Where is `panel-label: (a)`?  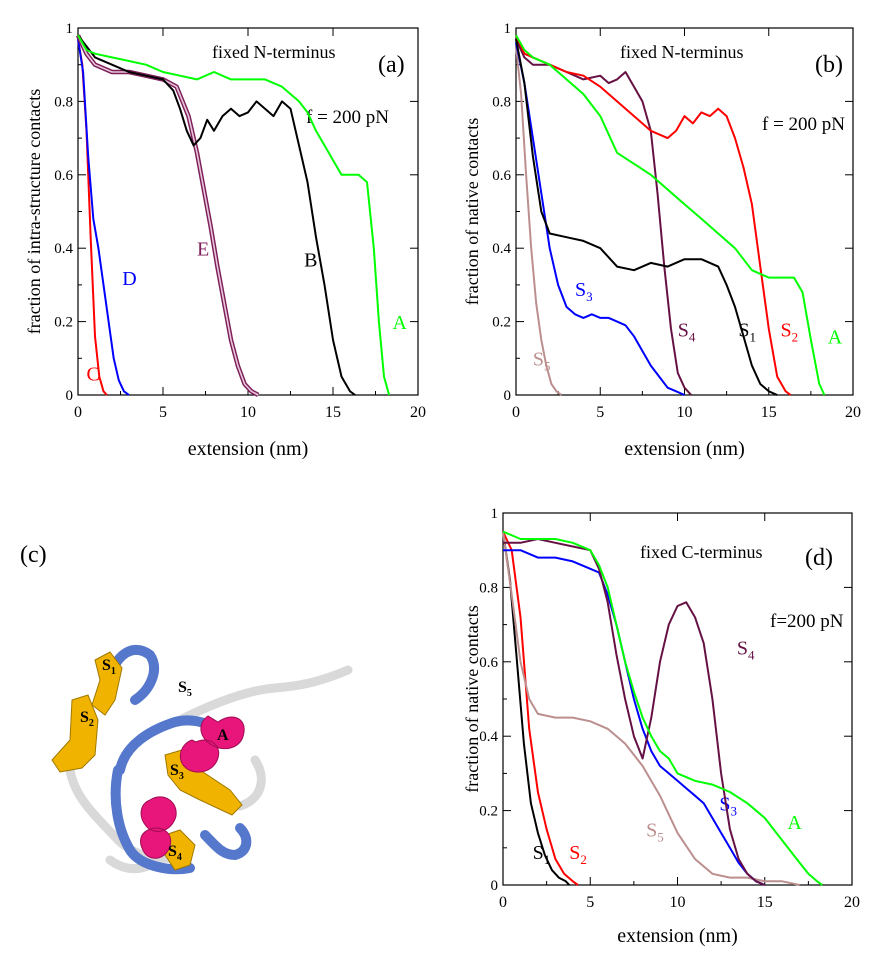 panel-label: (a) is located at coordinates (391, 65).